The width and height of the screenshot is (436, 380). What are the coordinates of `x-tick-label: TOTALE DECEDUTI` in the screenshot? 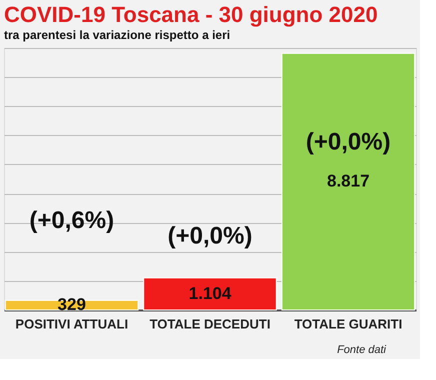 It's located at (210, 324).